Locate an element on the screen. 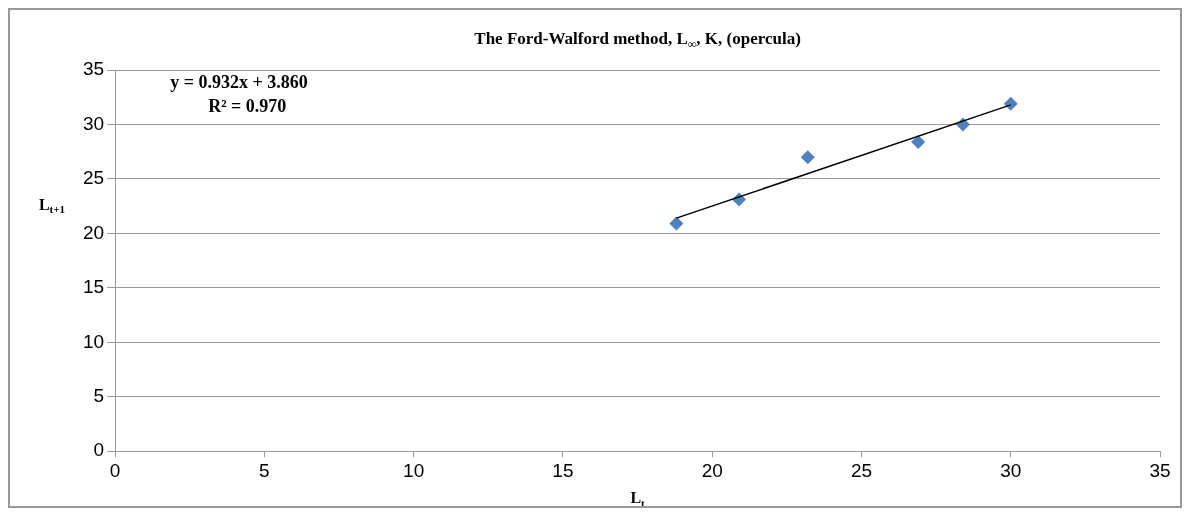 This screenshot has height=520, width=1194. x-tick-label: 5 is located at coordinates (264, 470).